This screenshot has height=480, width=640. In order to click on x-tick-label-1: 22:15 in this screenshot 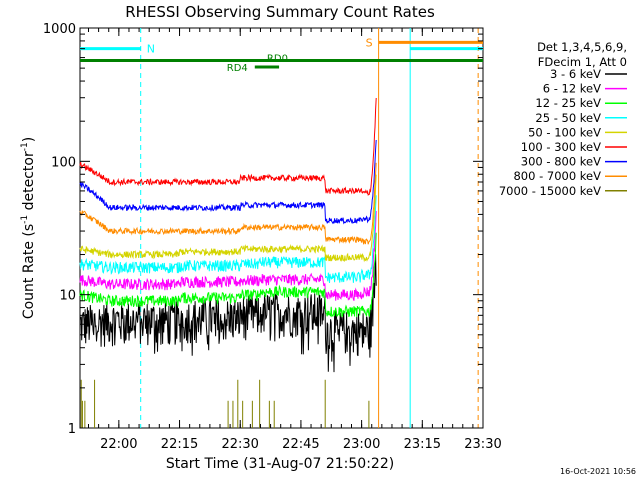, I will do `click(179, 444)`.